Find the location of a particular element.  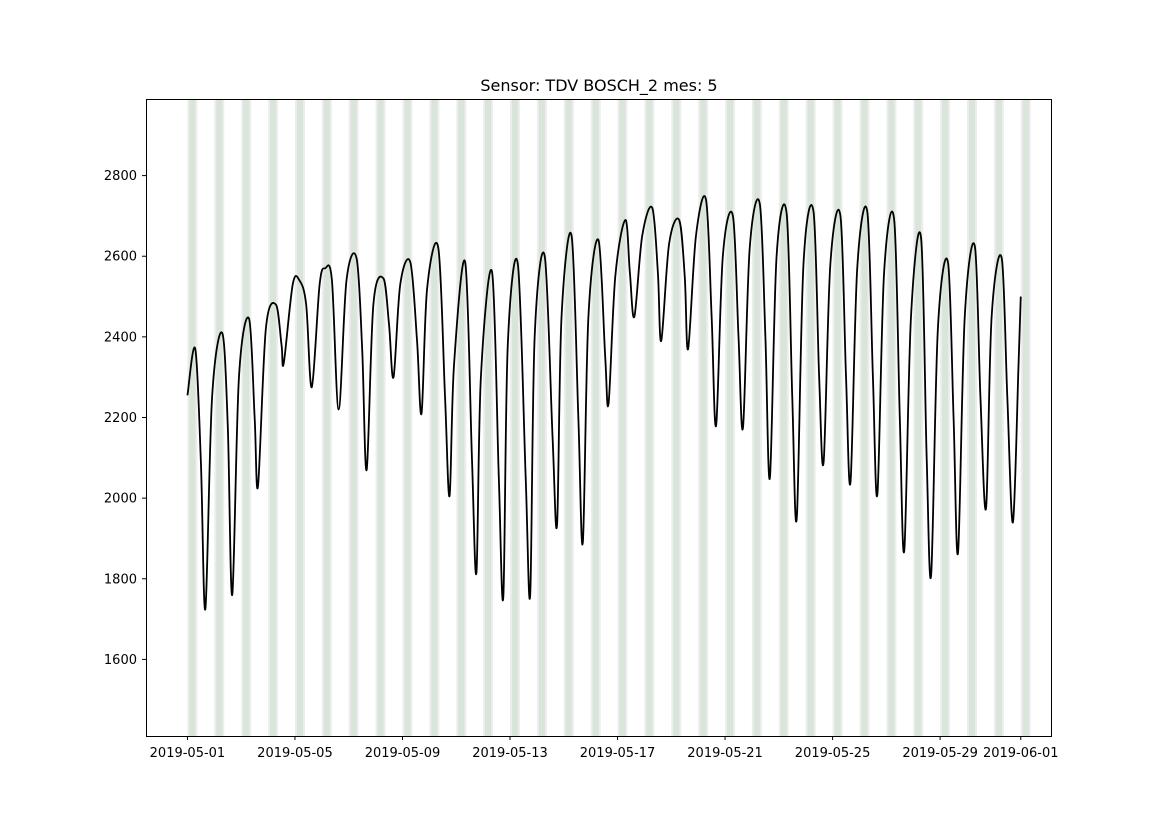

x-tick-label: 2019-05-13 is located at coordinates (510, 753).